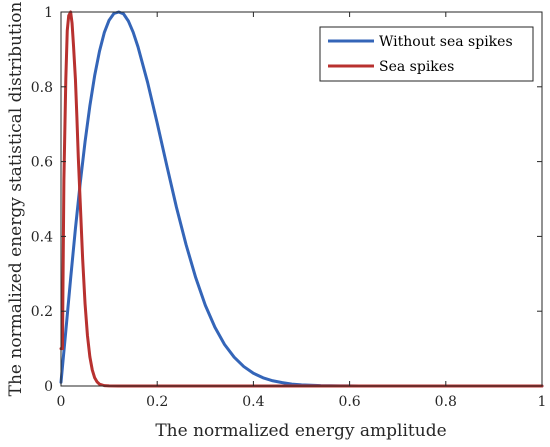 The width and height of the screenshot is (550, 447). Describe the element at coordinates (446, 42) in the screenshot. I see `legend-label-without-sea-spikes: Without sea spikes` at that location.